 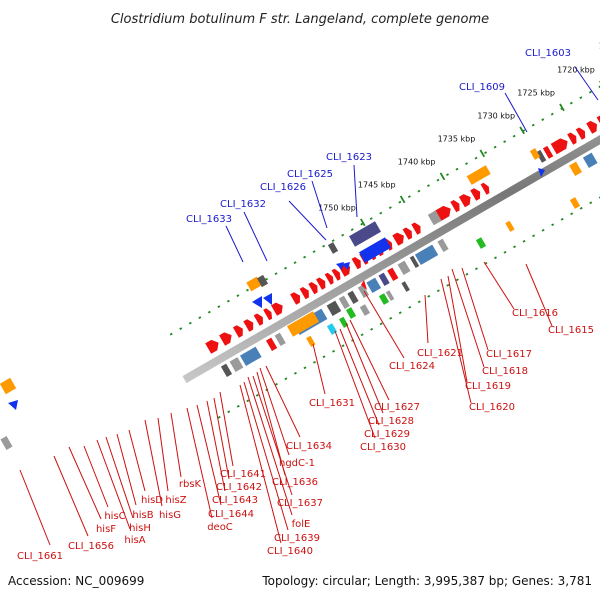 I want to click on tick-label: 1750 kbp, so click(x=337, y=207).